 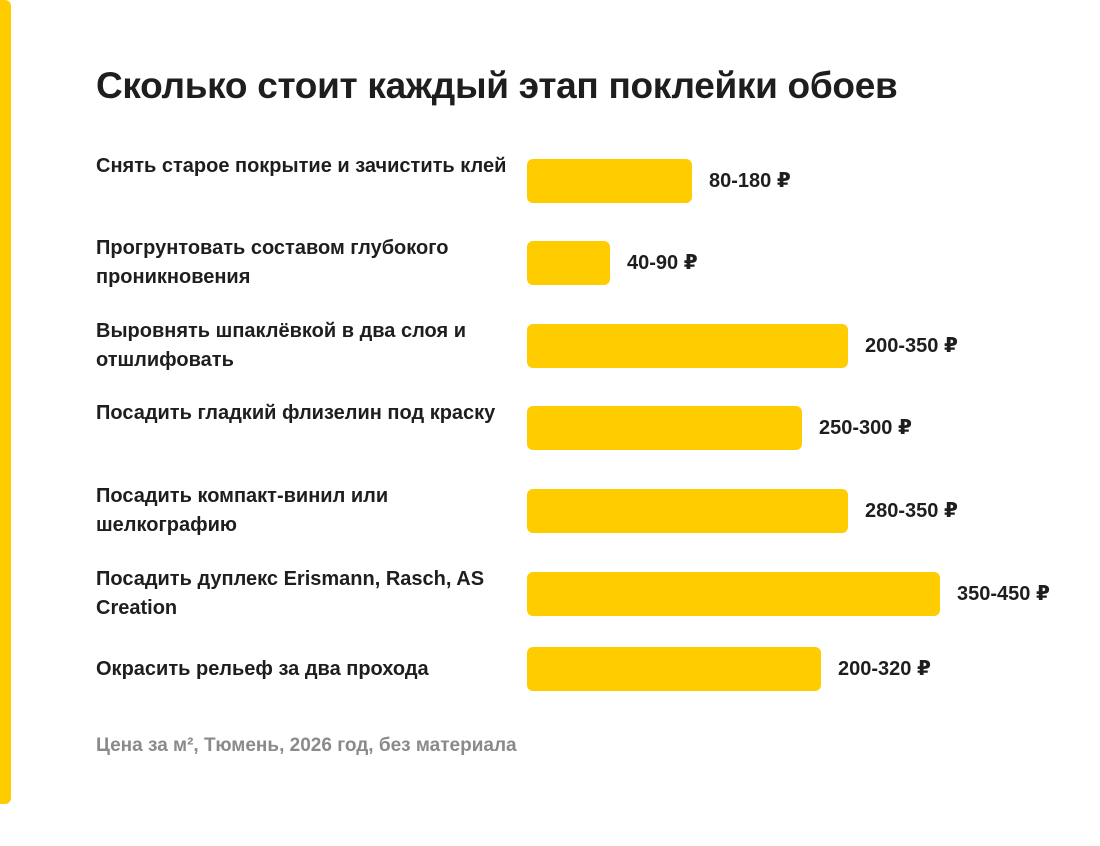 What do you see at coordinates (884, 669) in the screenshot?
I see `bar-value-label: 200-320 ₽` at bounding box center [884, 669].